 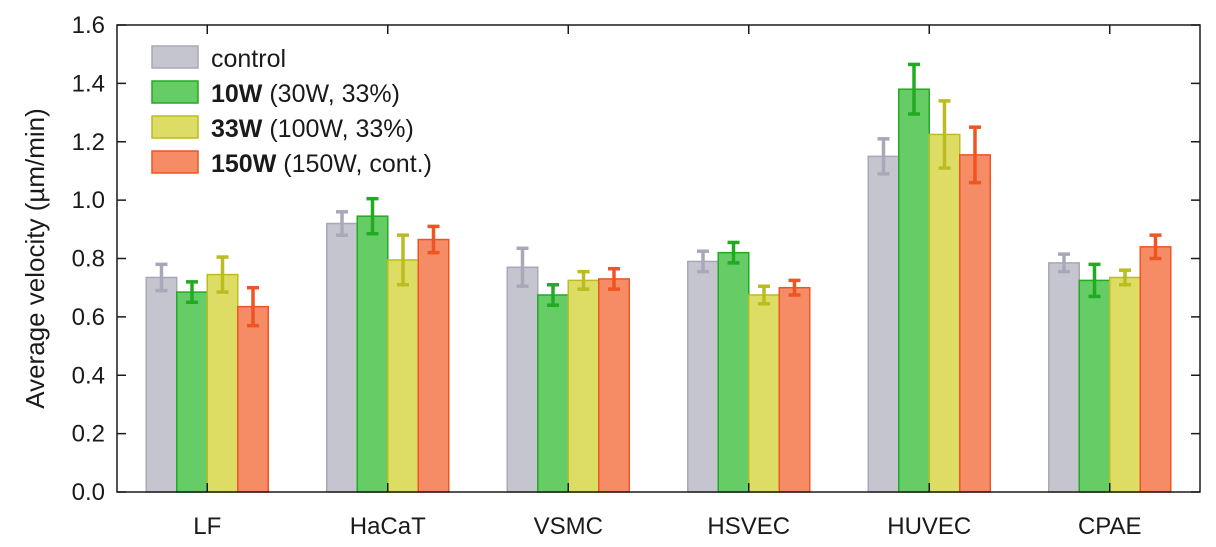 I want to click on legend-entry-bold: 33W, so click(x=237, y=129).